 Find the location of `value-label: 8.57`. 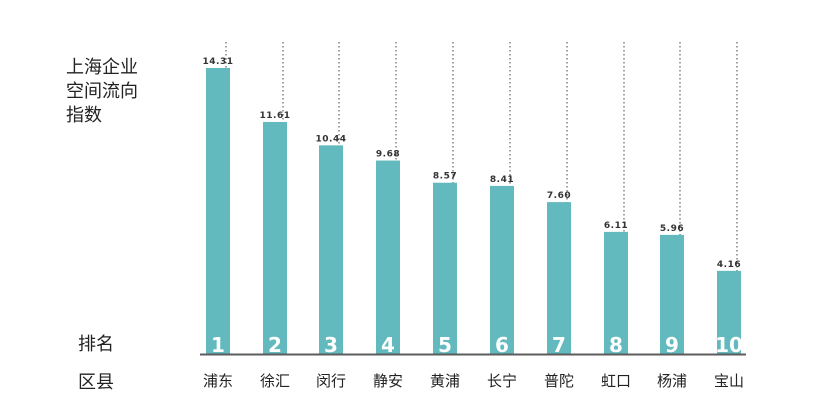

value-label: 8.57 is located at coordinates (445, 177).